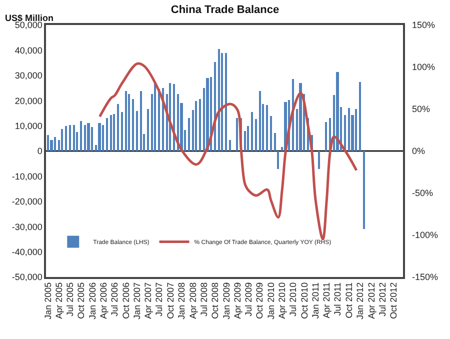  Describe the element at coordinates (424, 25) in the screenshot. I see `y2-tick-label: 150%` at that location.